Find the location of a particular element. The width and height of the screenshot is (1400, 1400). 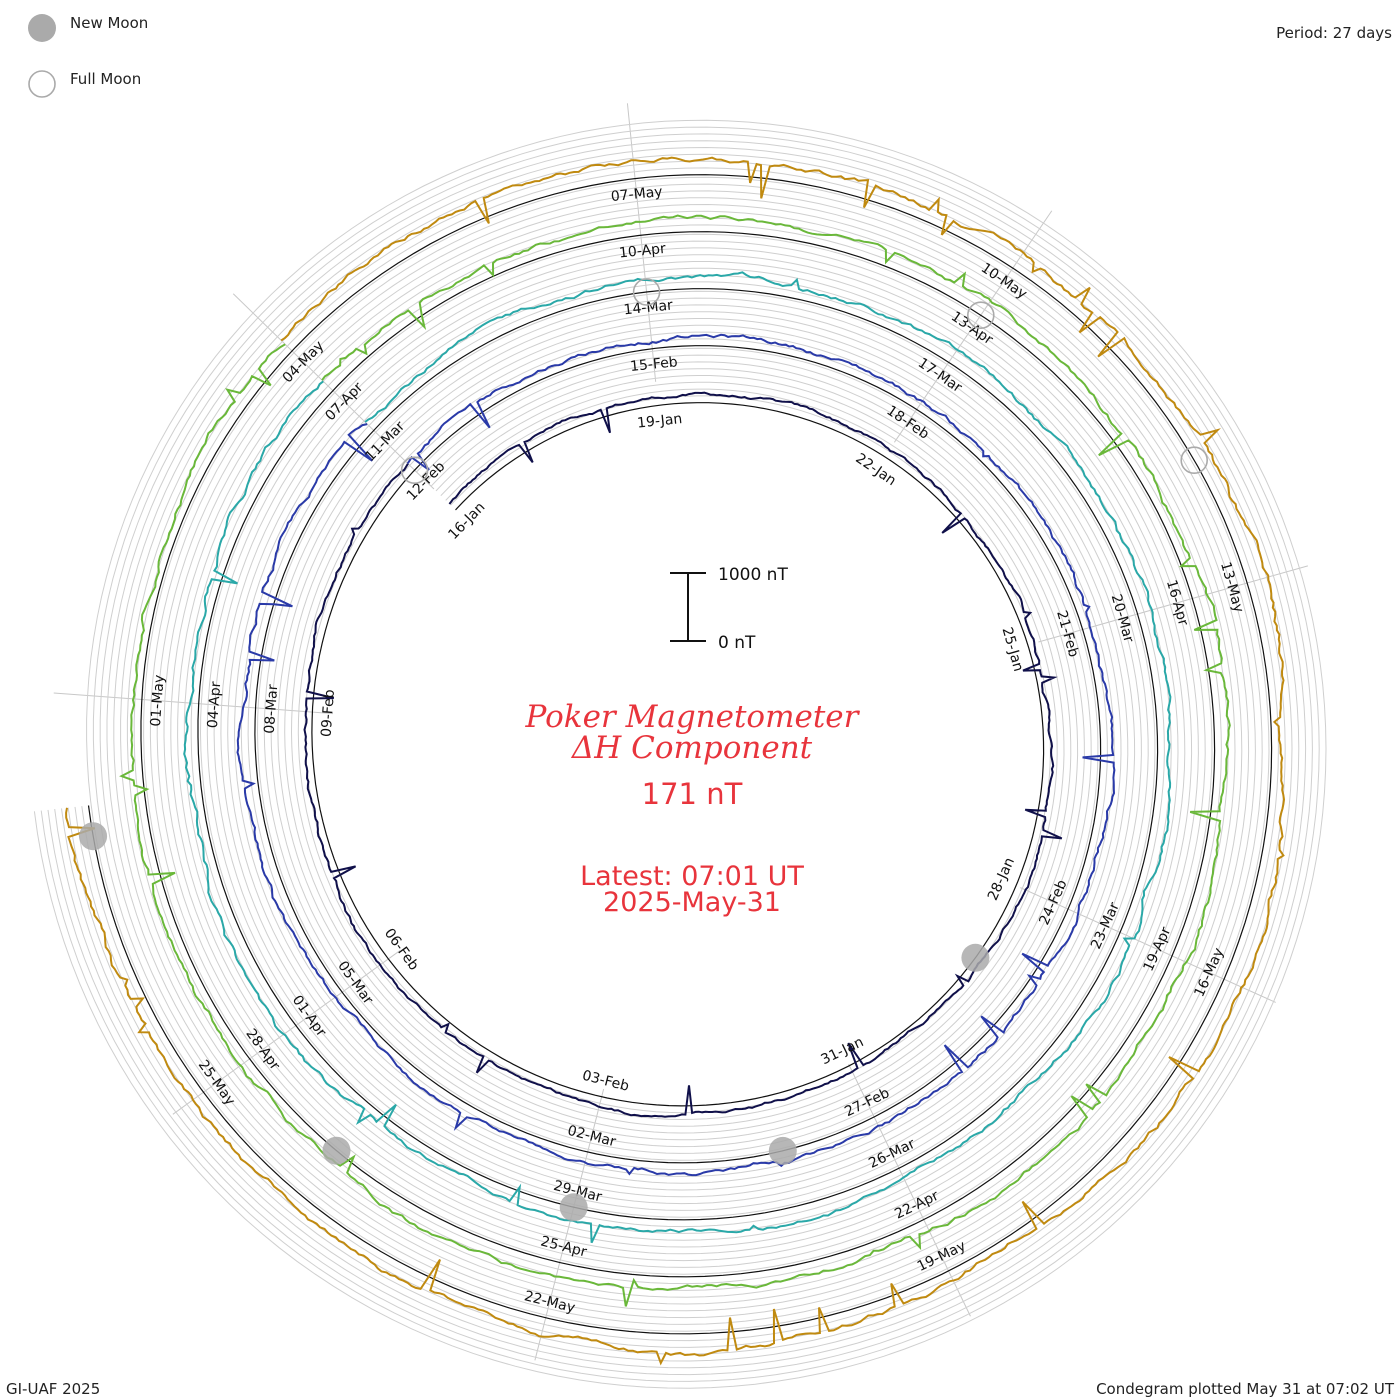

date-tick-label: 17-Mar is located at coordinates (940, 375).